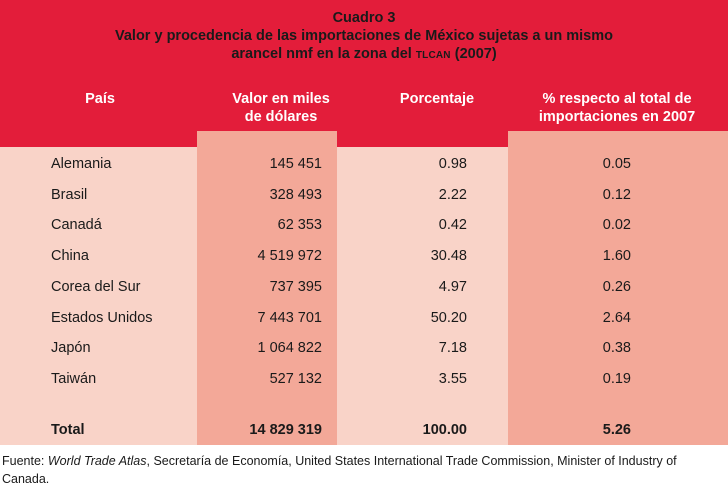  What do you see at coordinates (295, 287) in the screenshot?
I see `row-value: 737 395` at bounding box center [295, 287].